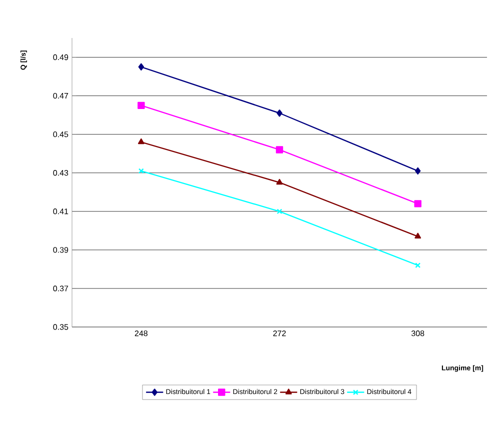 This screenshot has height=438, width=499. I want to click on y-tick-label: 0.45, so click(60, 134).